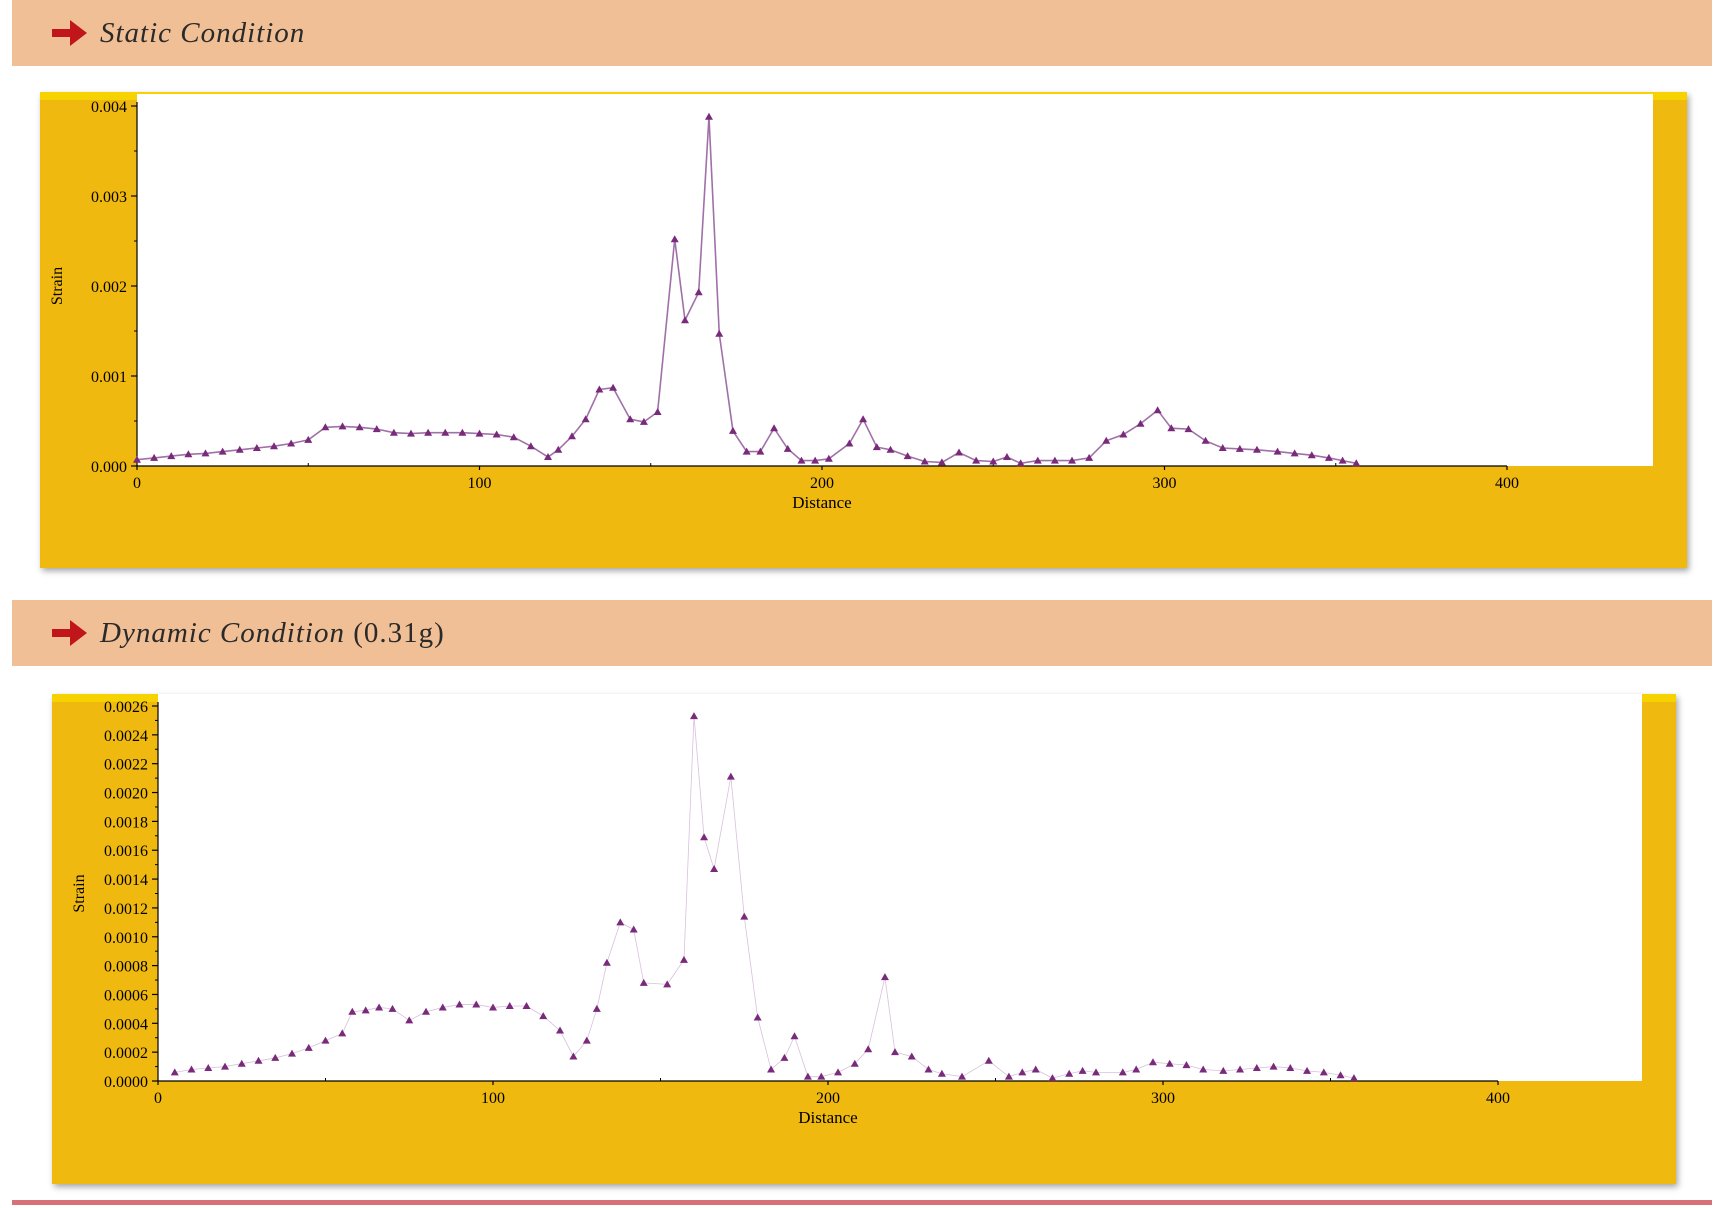  What do you see at coordinates (1507, 483) in the screenshot?
I see `x-tick-label: 400` at bounding box center [1507, 483].